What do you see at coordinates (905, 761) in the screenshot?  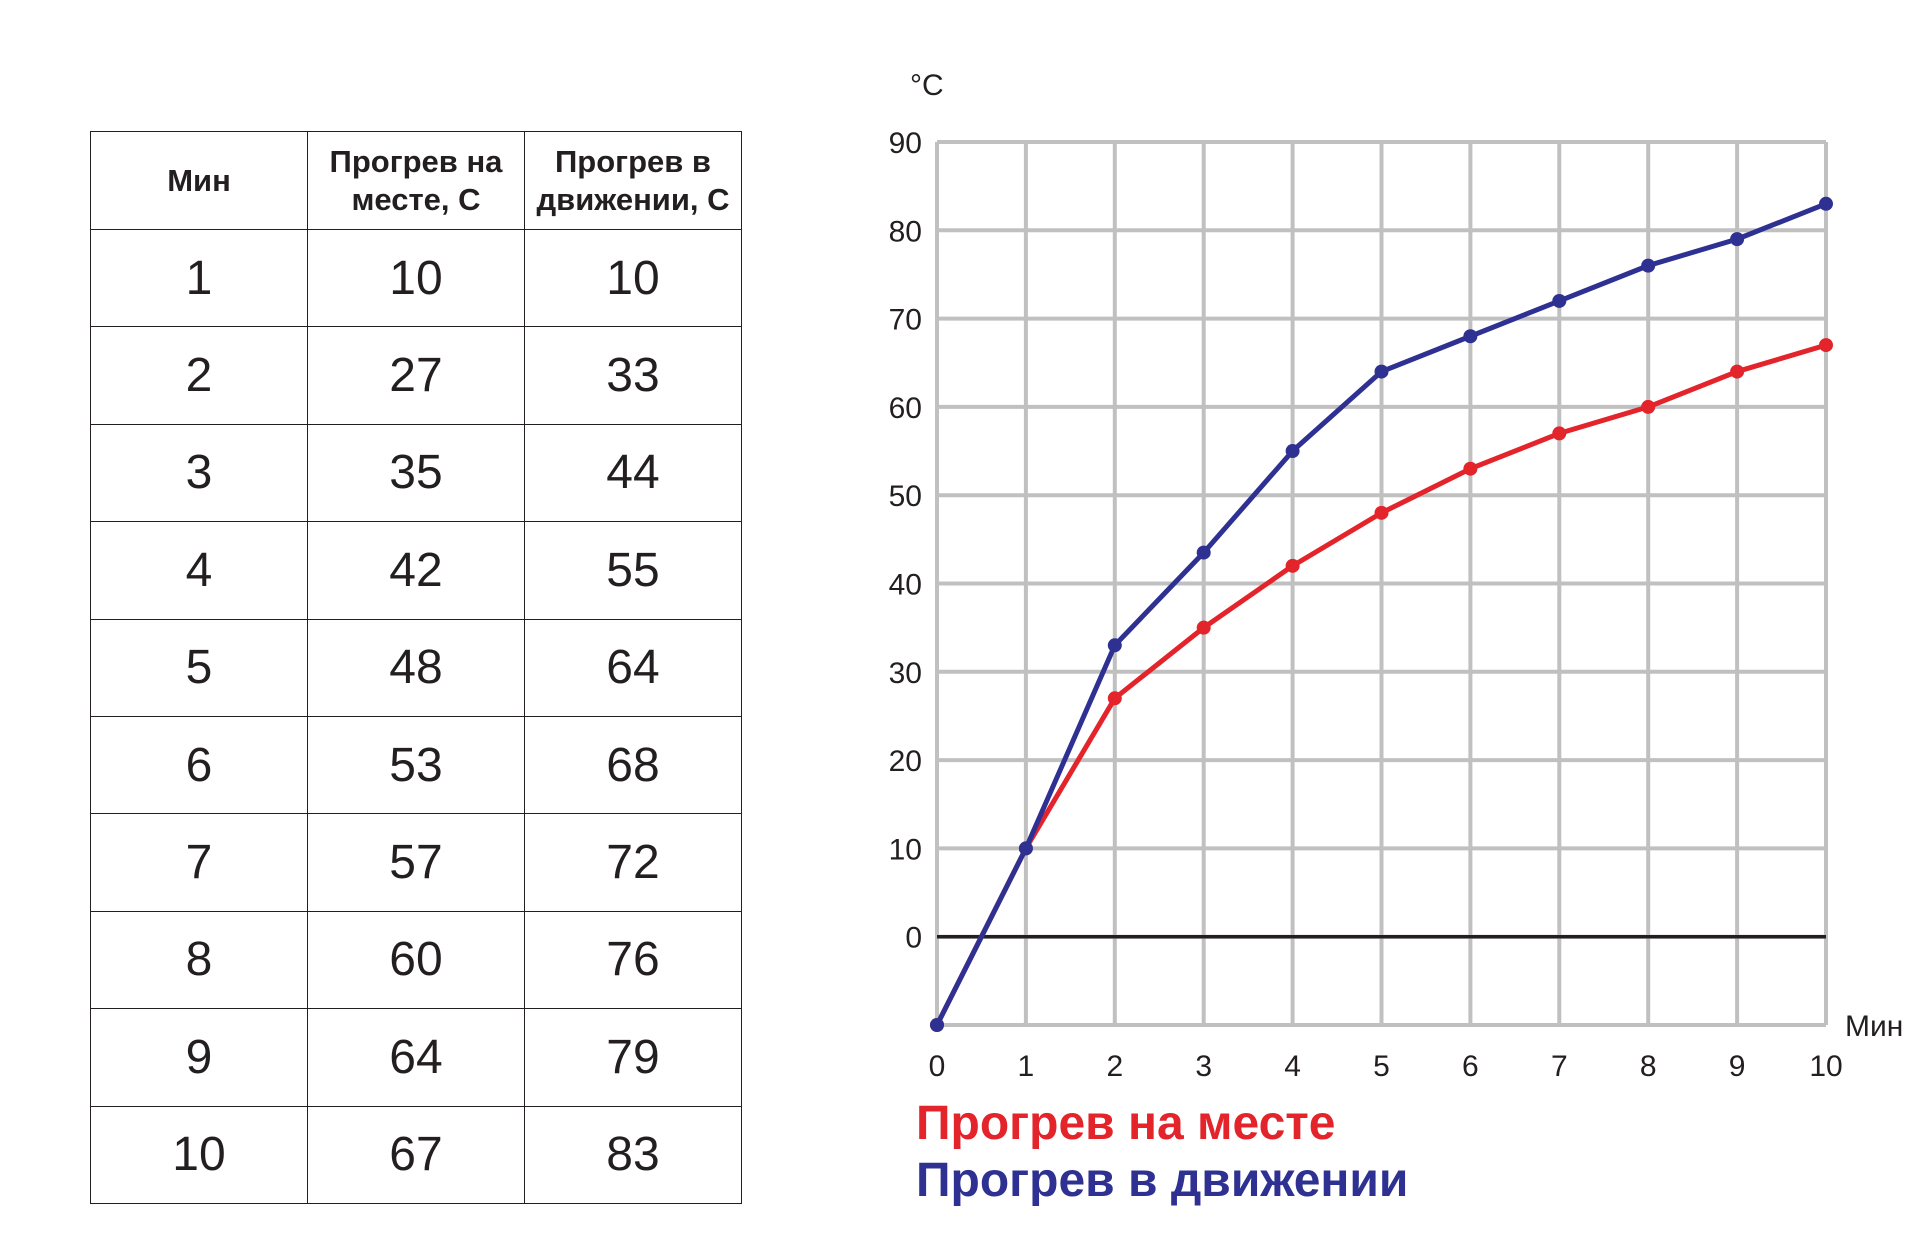 I see `y-tick-label: 20` at bounding box center [905, 761].